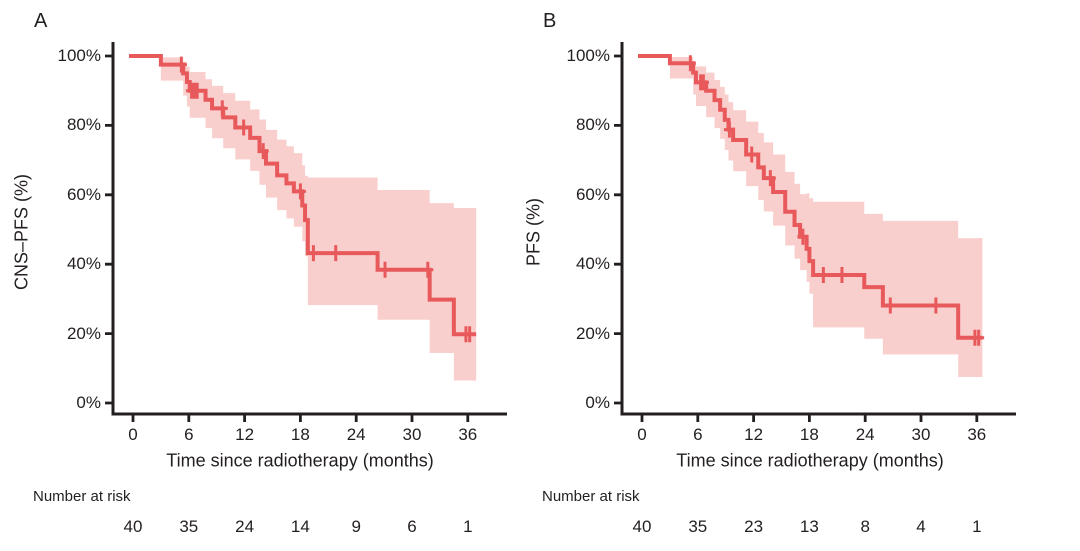  I want to click on panel-b-number-at-risk-value: 4, so click(921, 526).